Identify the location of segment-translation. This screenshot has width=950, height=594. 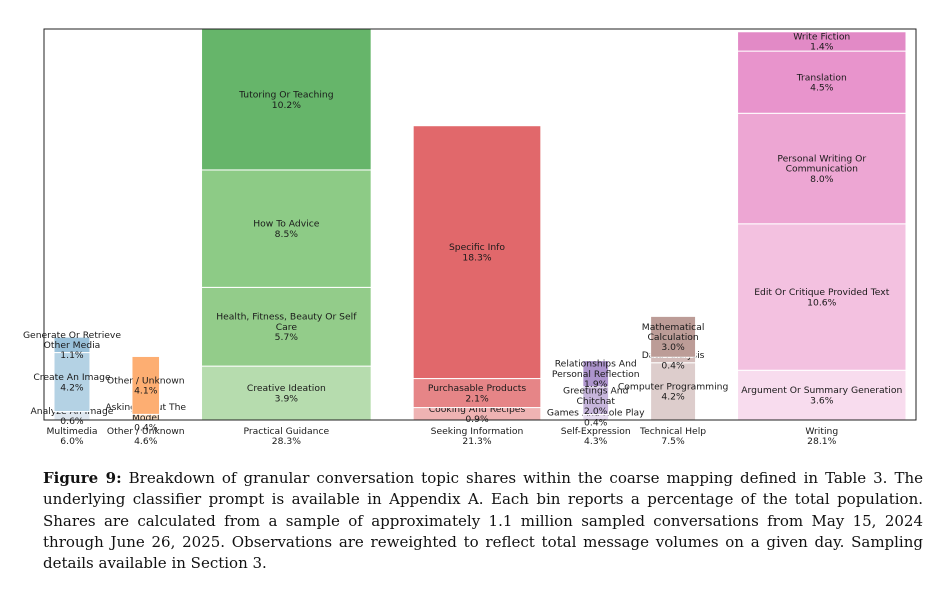
(822, 82).